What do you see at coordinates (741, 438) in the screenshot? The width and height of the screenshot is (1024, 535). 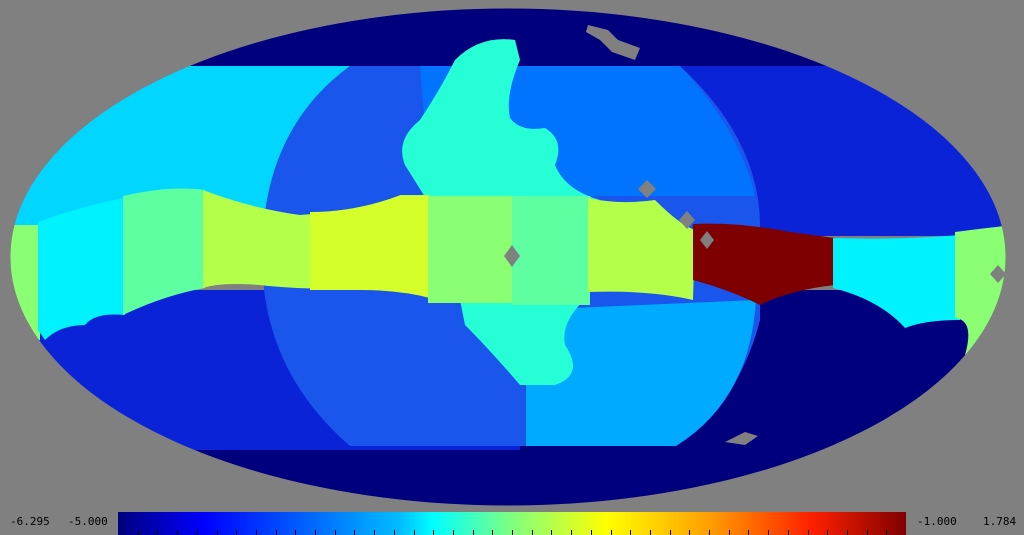 I see `masked-streak-south` at bounding box center [741, 438].